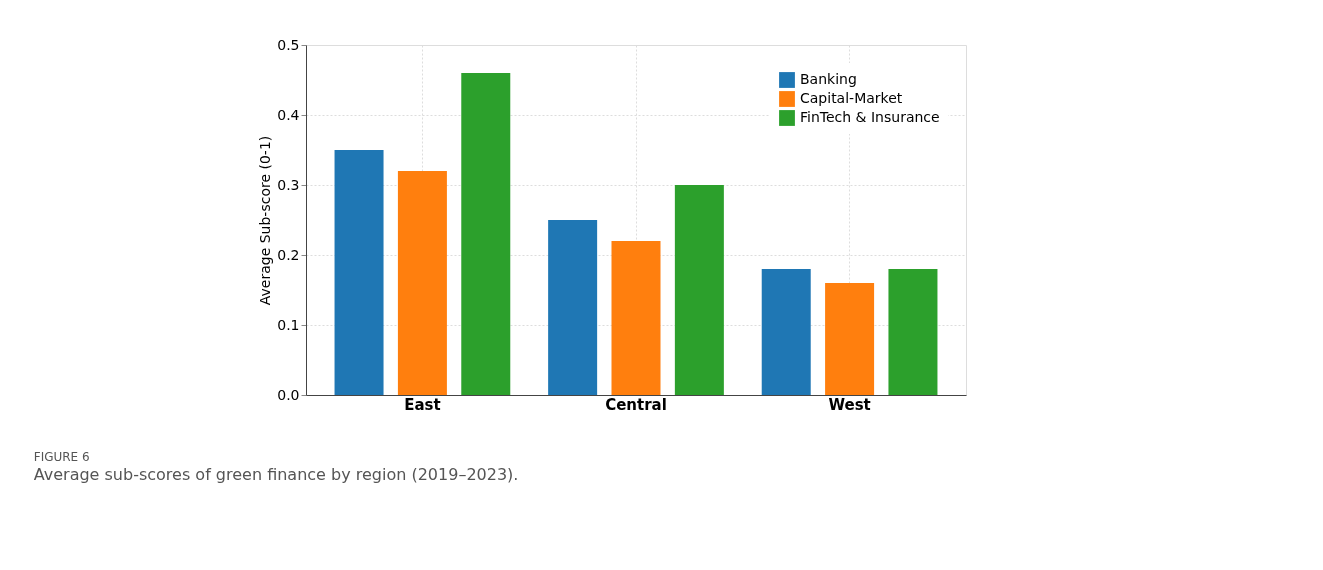  Describe the element at coordinates (288, 114) in the screenshot. I see `y-tick-label: 0.4` at that location.